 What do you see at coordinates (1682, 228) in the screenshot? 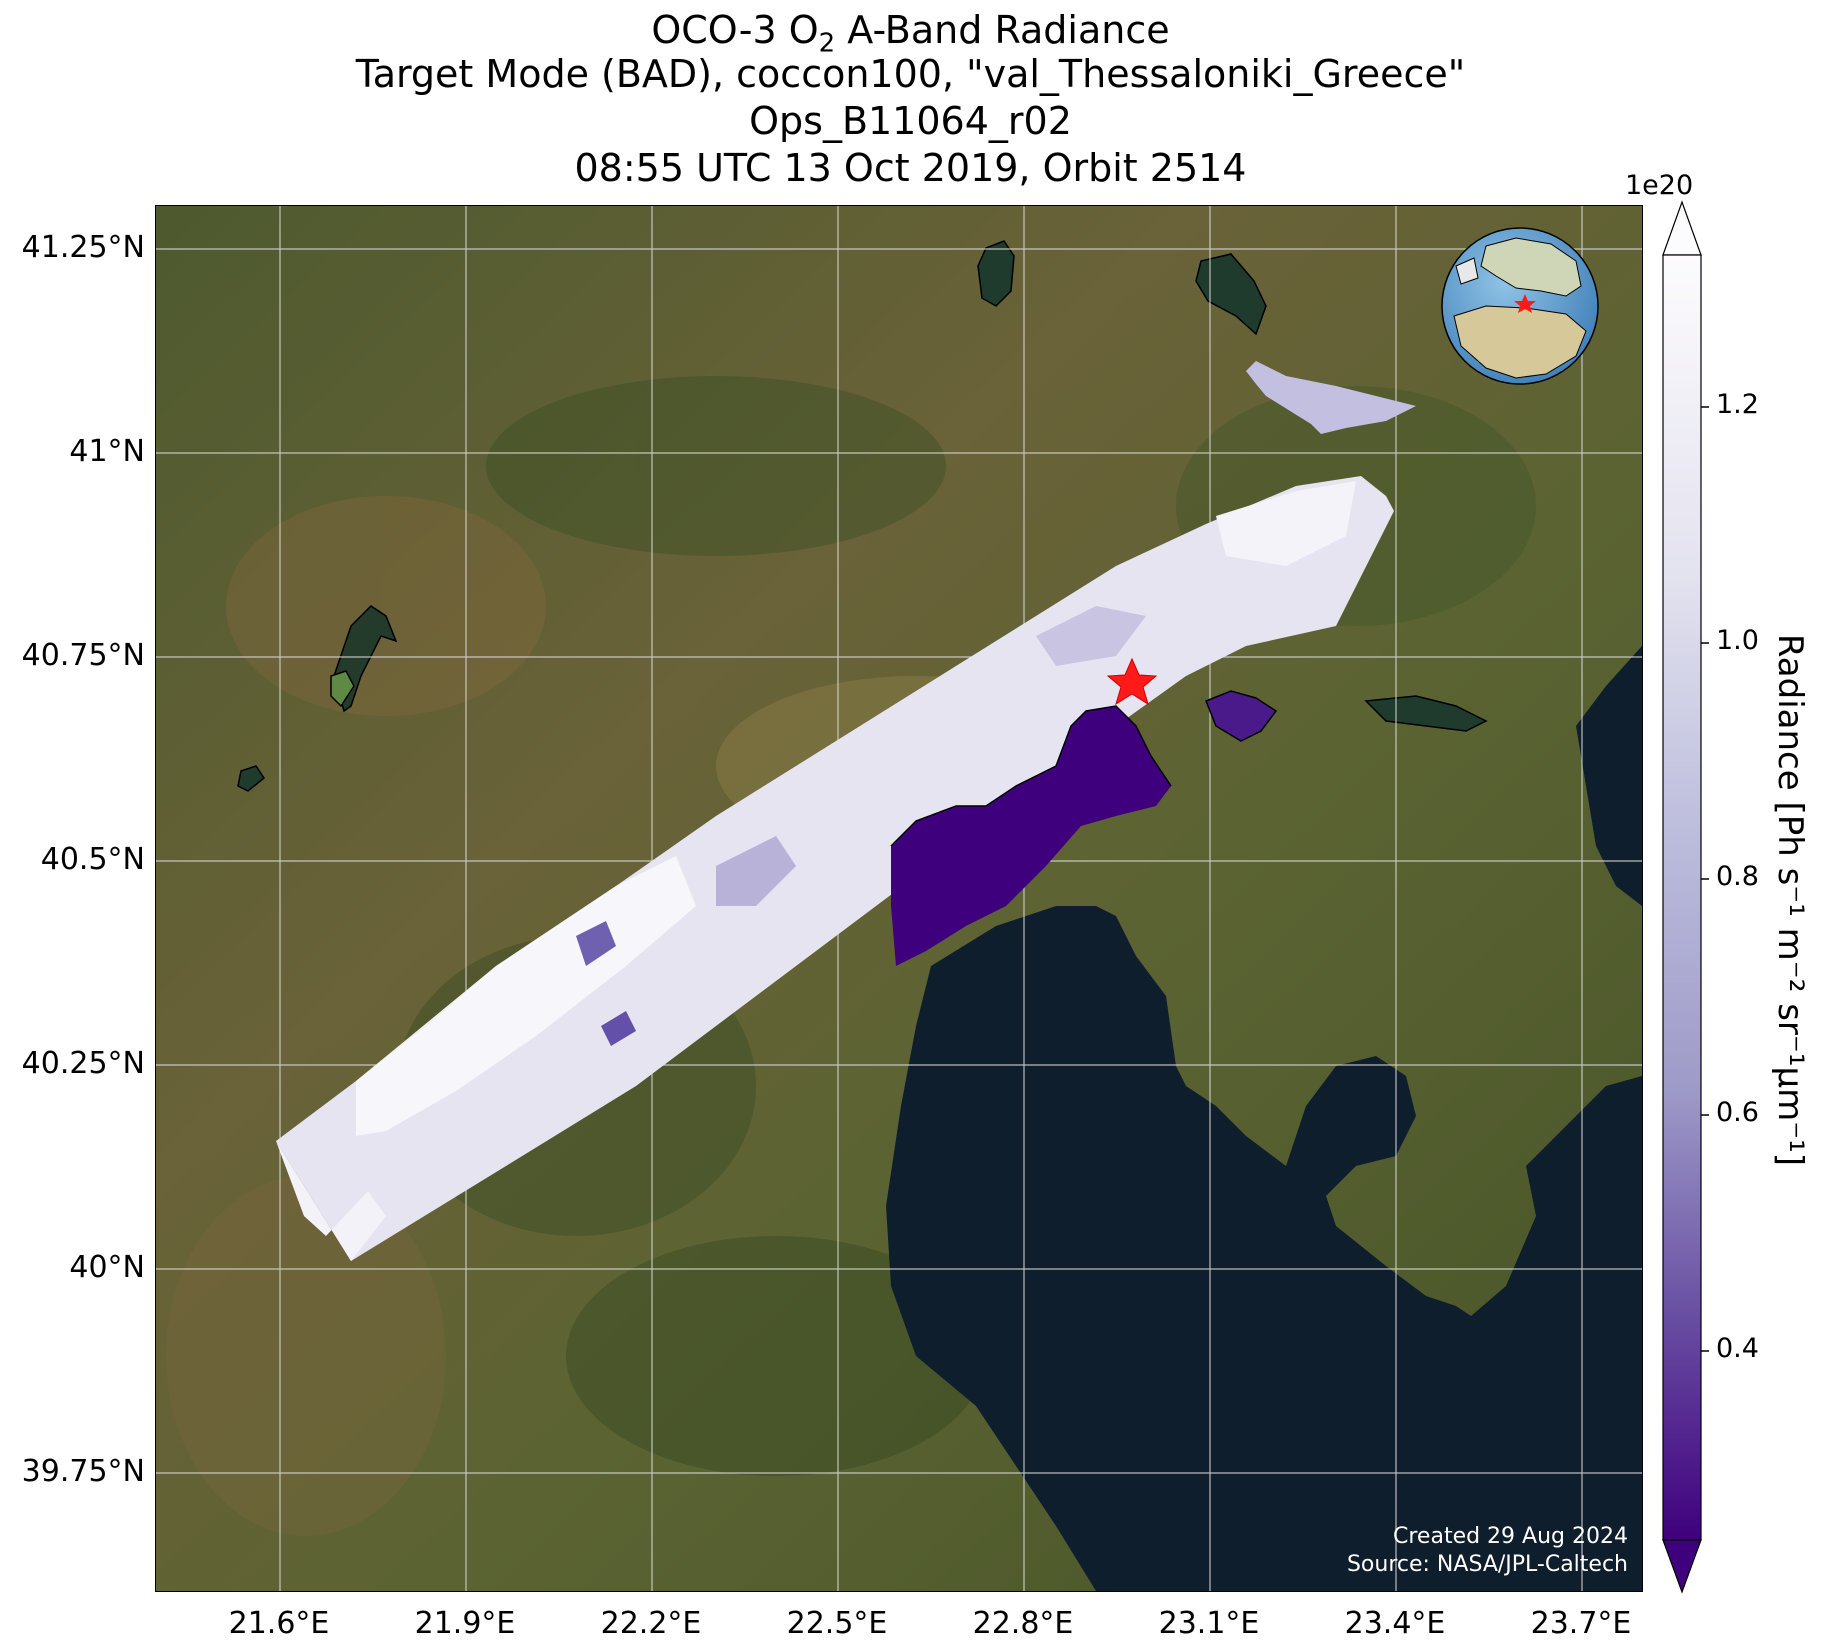
I see `colorbar-extend-max` at bounding box center [1682, 228].